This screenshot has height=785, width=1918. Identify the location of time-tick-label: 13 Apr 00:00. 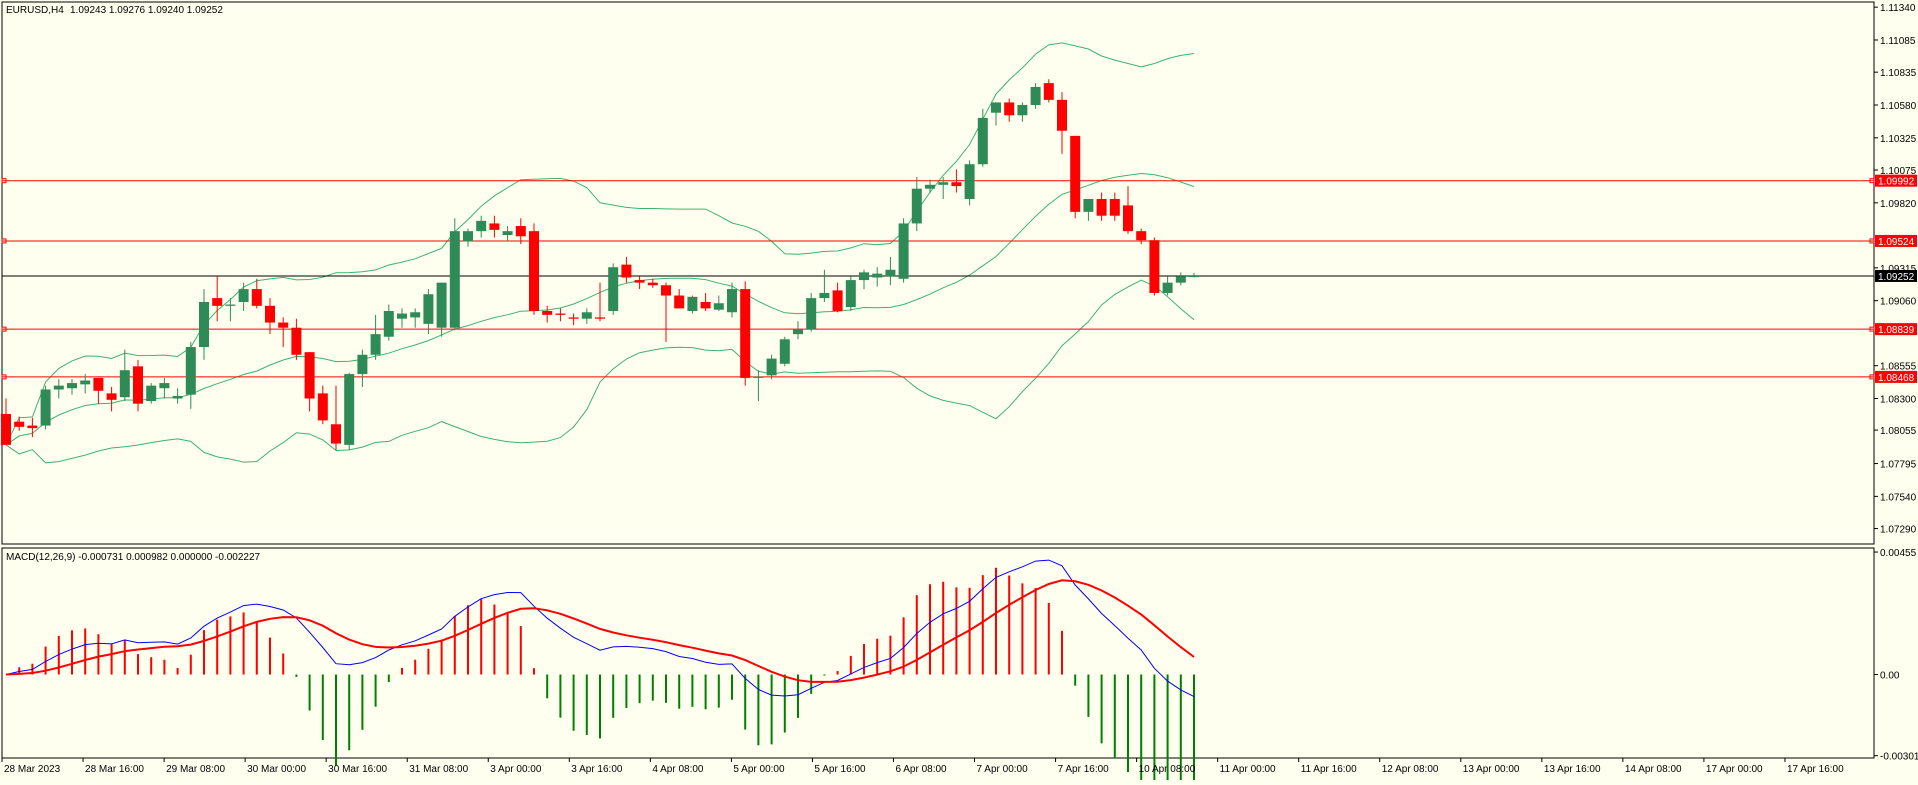
(1491, 769).